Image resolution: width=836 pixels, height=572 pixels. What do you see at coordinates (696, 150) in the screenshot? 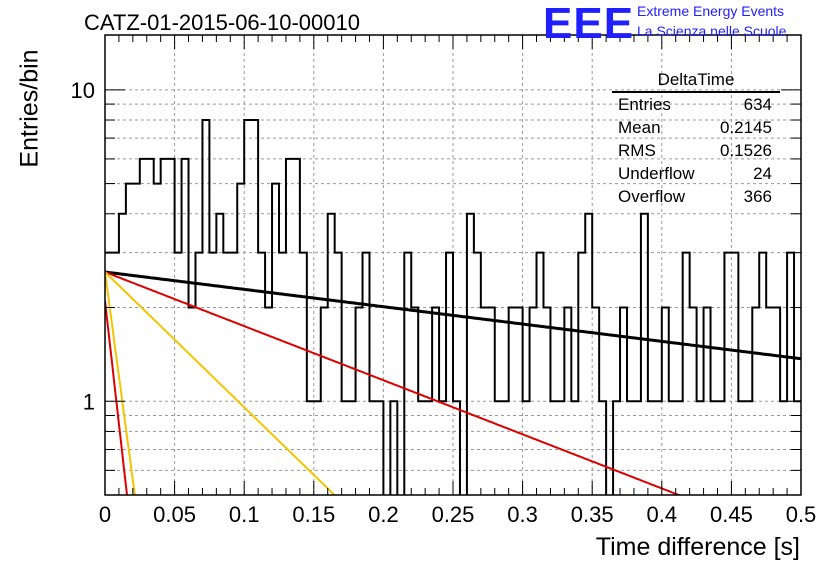
I see `stats-row-rms: RMS 0.1526` at bounding box center [696, 150].